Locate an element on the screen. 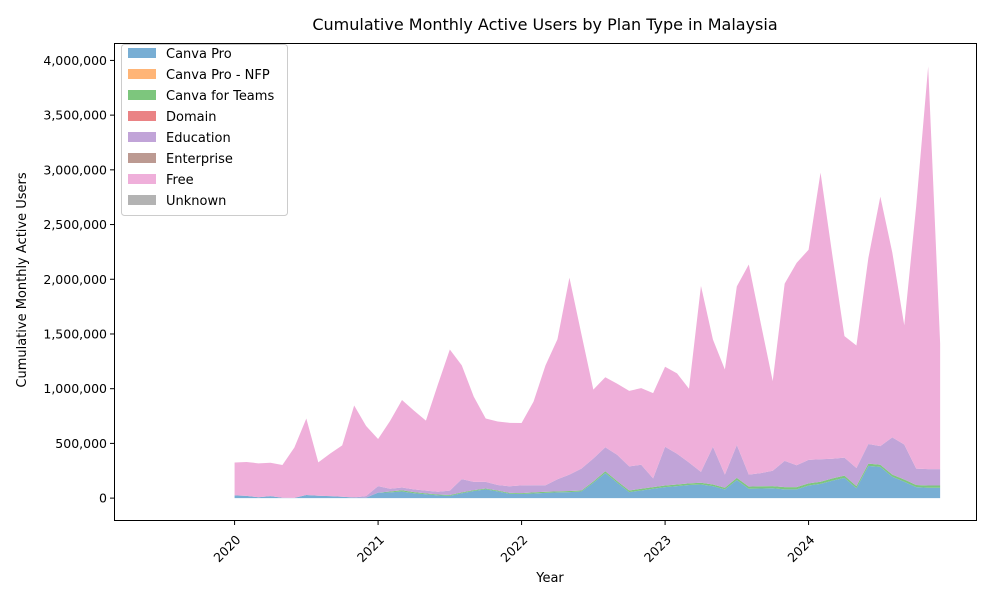 Image resolution: width=1000 pixels, height=600 pixels. legend-label: Unknown is located at coordinates (196, 201).